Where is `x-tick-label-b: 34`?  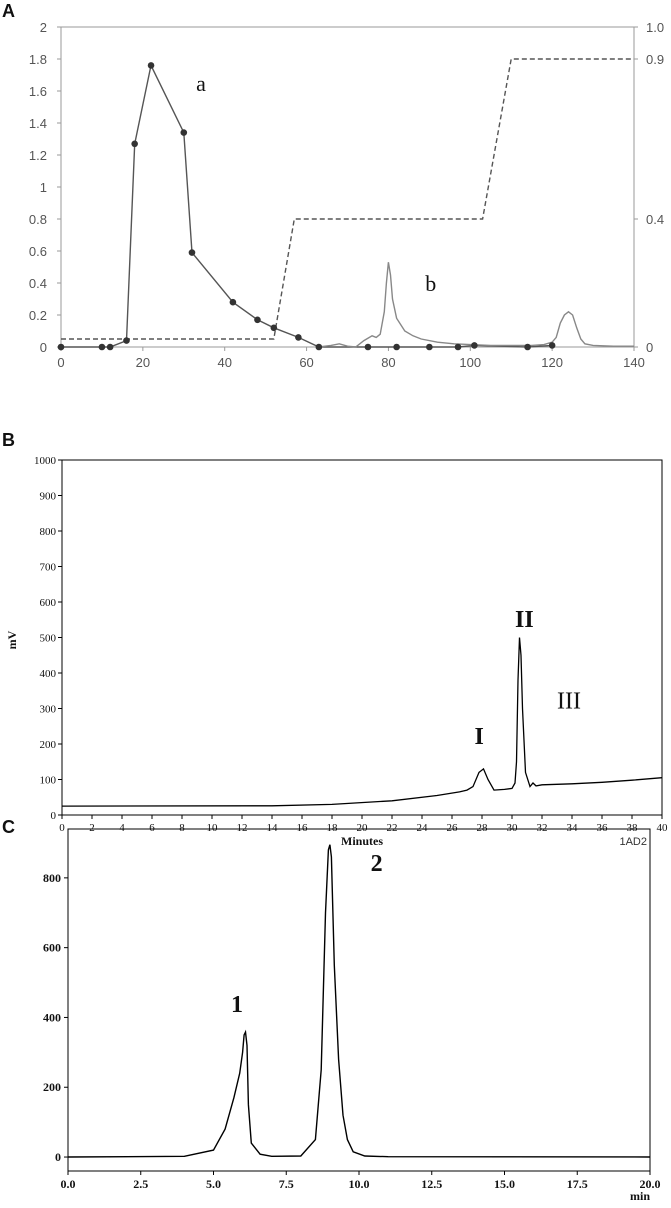 x-tick-label-b: 34 is located at coordinates (573, 828).